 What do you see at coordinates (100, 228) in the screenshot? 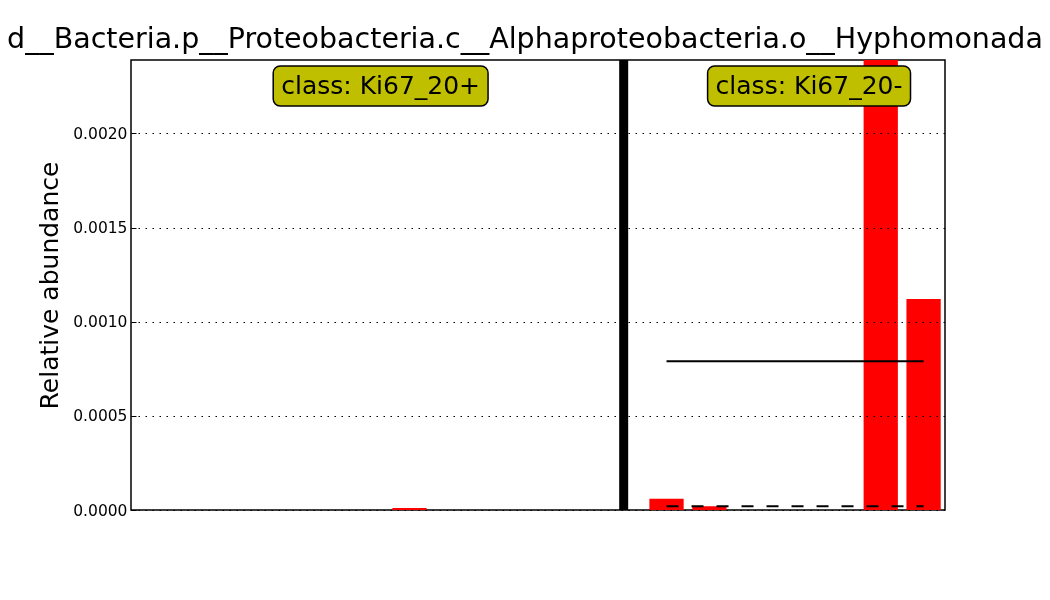
I see `y-tick-label: 0.0015` at bounding box center [100, 228].